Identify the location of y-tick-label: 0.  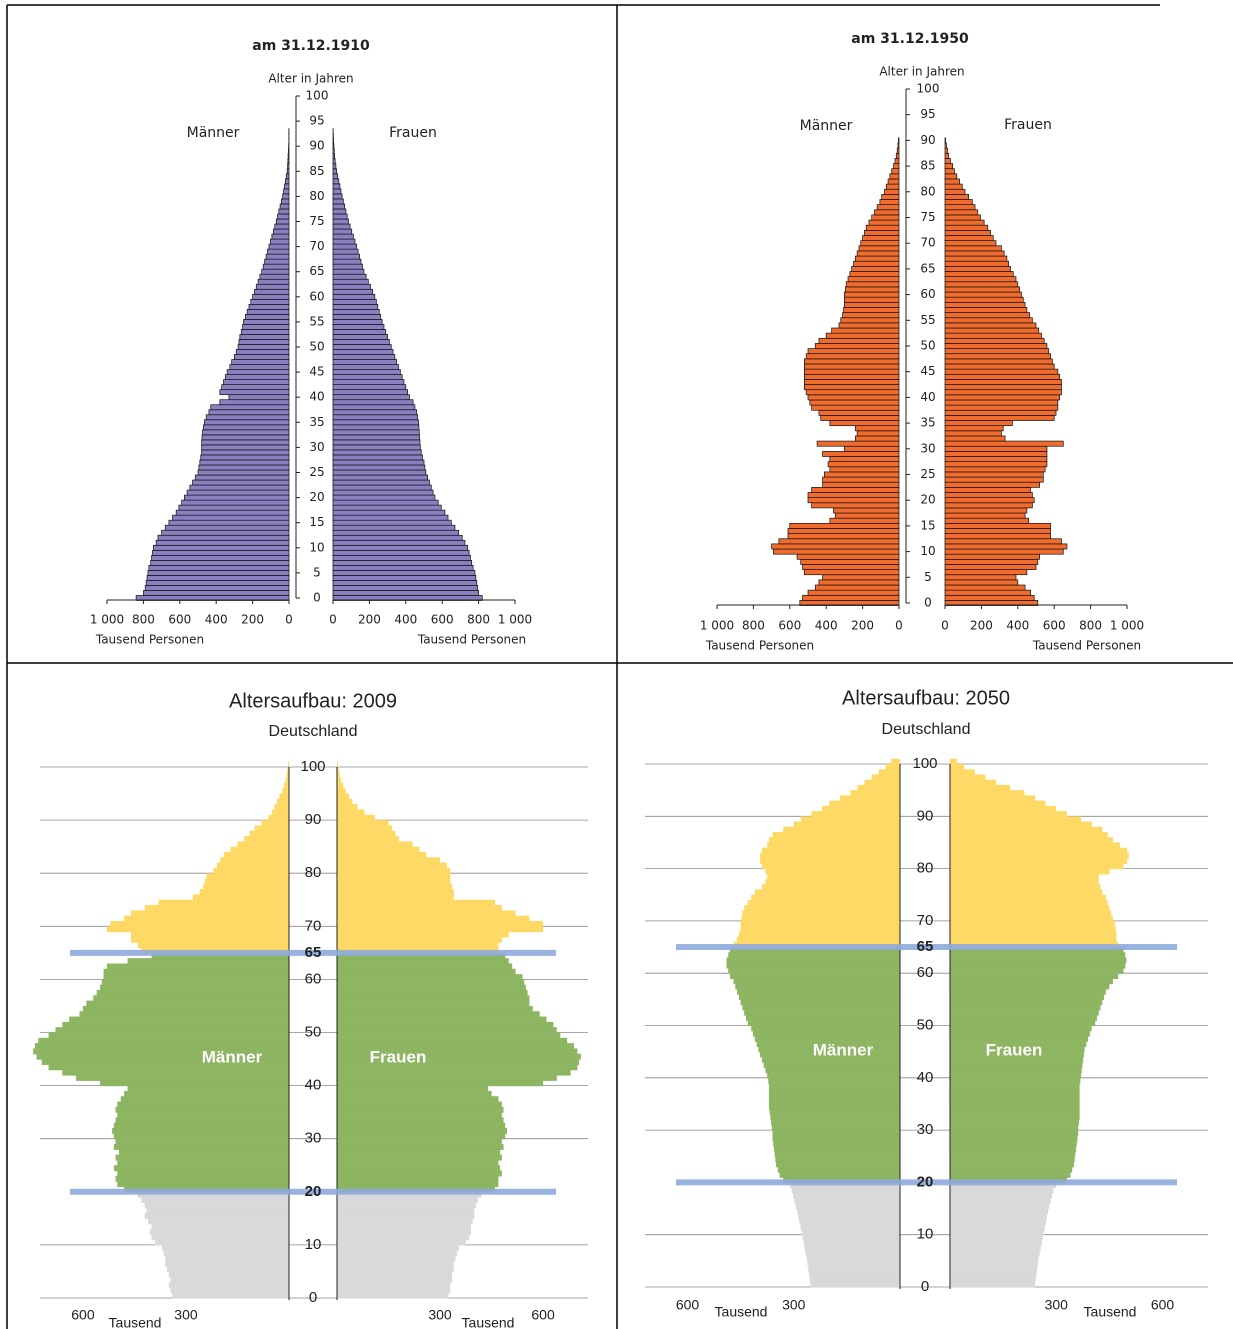
(313, 1297).